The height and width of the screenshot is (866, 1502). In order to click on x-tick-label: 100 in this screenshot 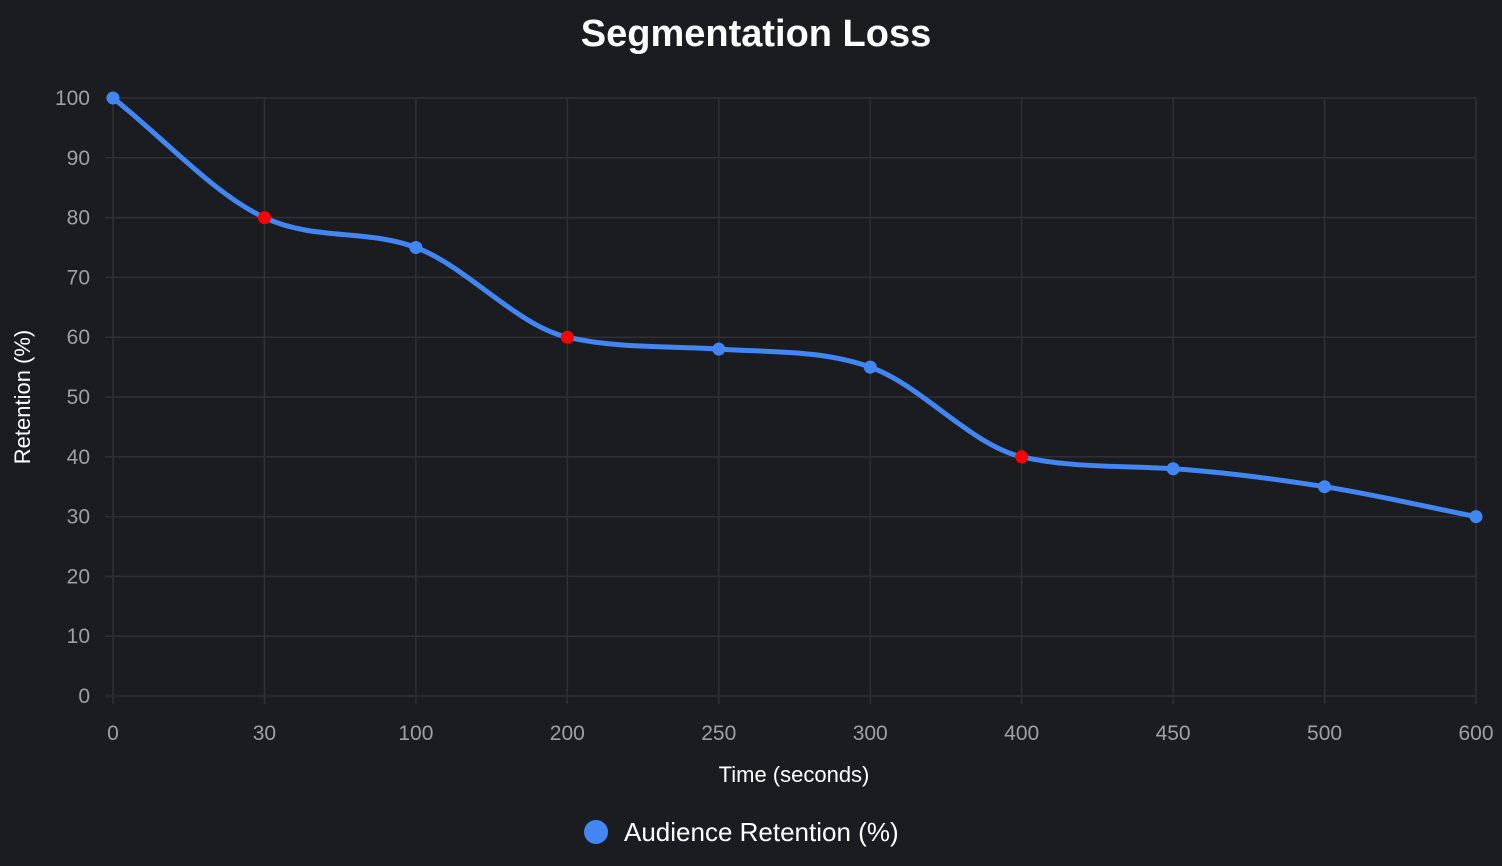, I will do `click(415, 733)`.